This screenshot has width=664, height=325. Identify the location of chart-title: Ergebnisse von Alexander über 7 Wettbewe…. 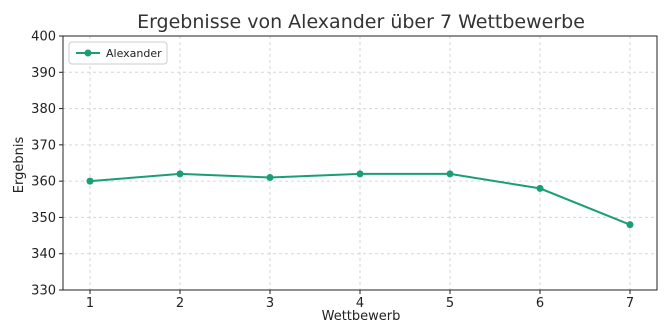
(361, 22).